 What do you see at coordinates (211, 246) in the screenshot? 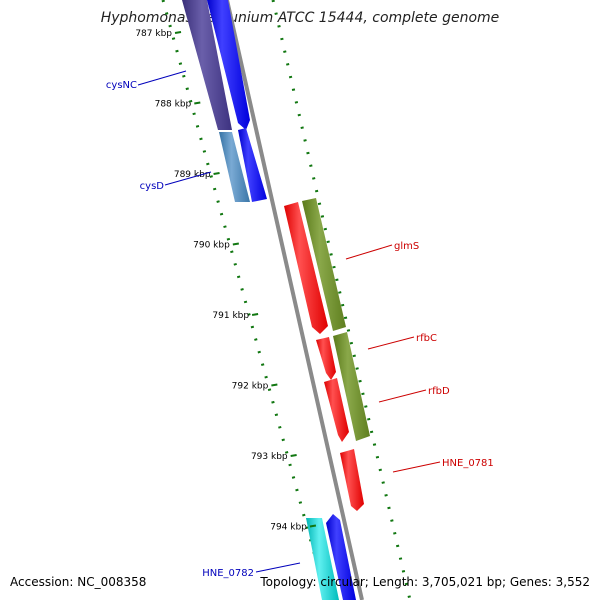
I see `tick-label: 790 kbp` at bounding box center [211, 246].